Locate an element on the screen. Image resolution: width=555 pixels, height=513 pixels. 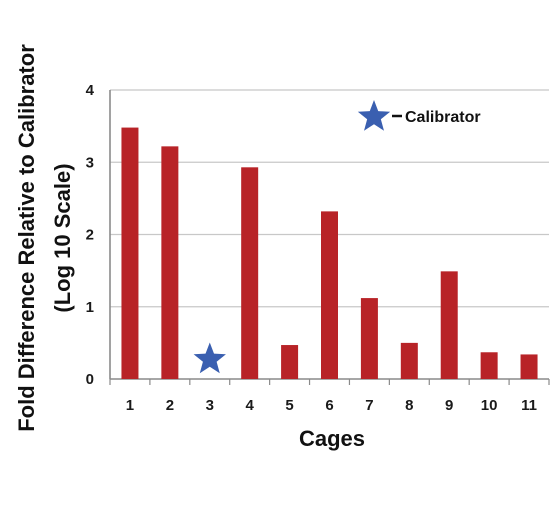
y-tick-label: 1 is located at coordinates (90, 307).